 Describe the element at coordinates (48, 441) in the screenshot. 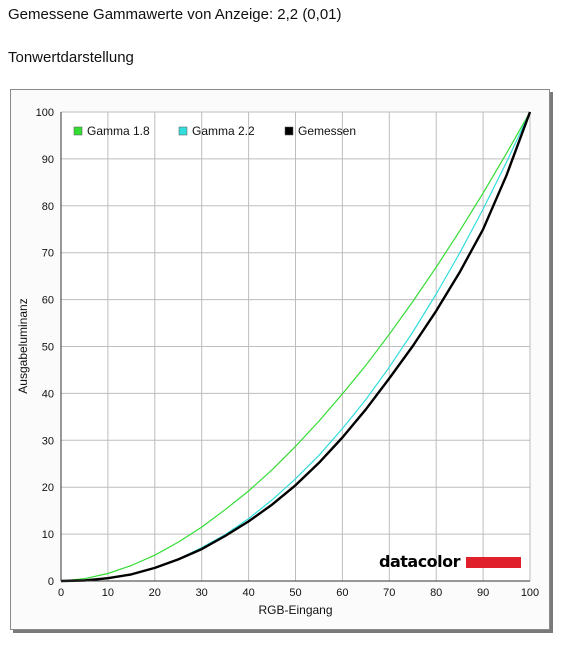

I see `y-tick-label: 30` at that location.